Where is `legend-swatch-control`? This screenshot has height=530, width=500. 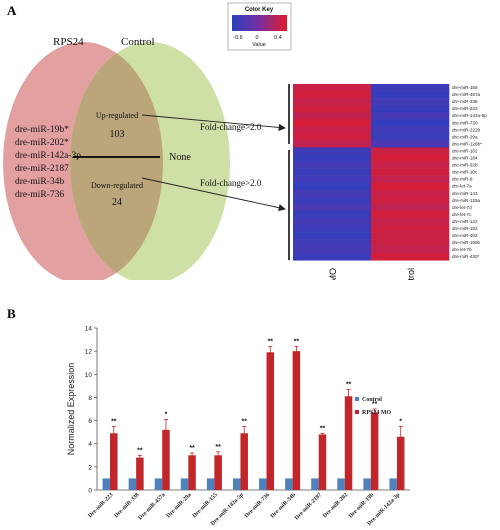
legend-swatch-control is located at coordinates (357, 399).